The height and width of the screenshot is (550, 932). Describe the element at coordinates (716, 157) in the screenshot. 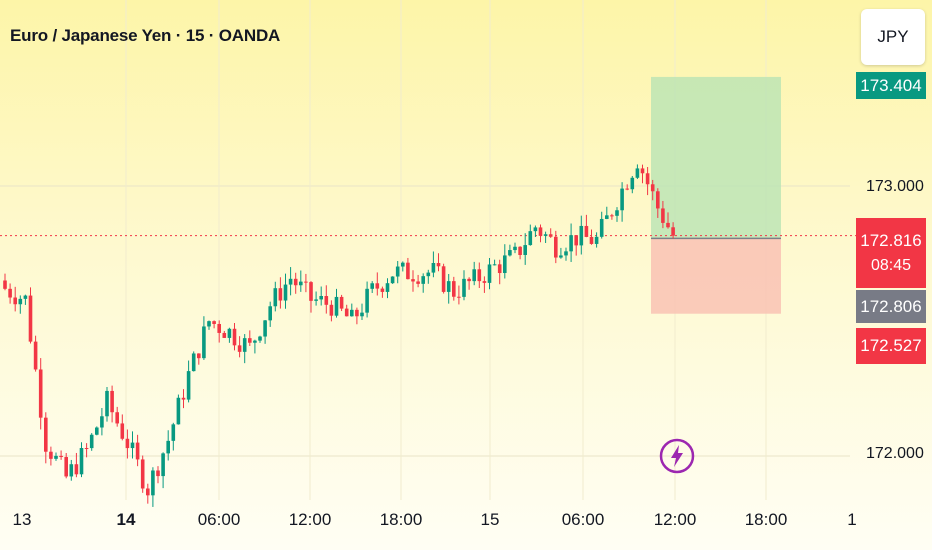

I see `target-zone` at that location.